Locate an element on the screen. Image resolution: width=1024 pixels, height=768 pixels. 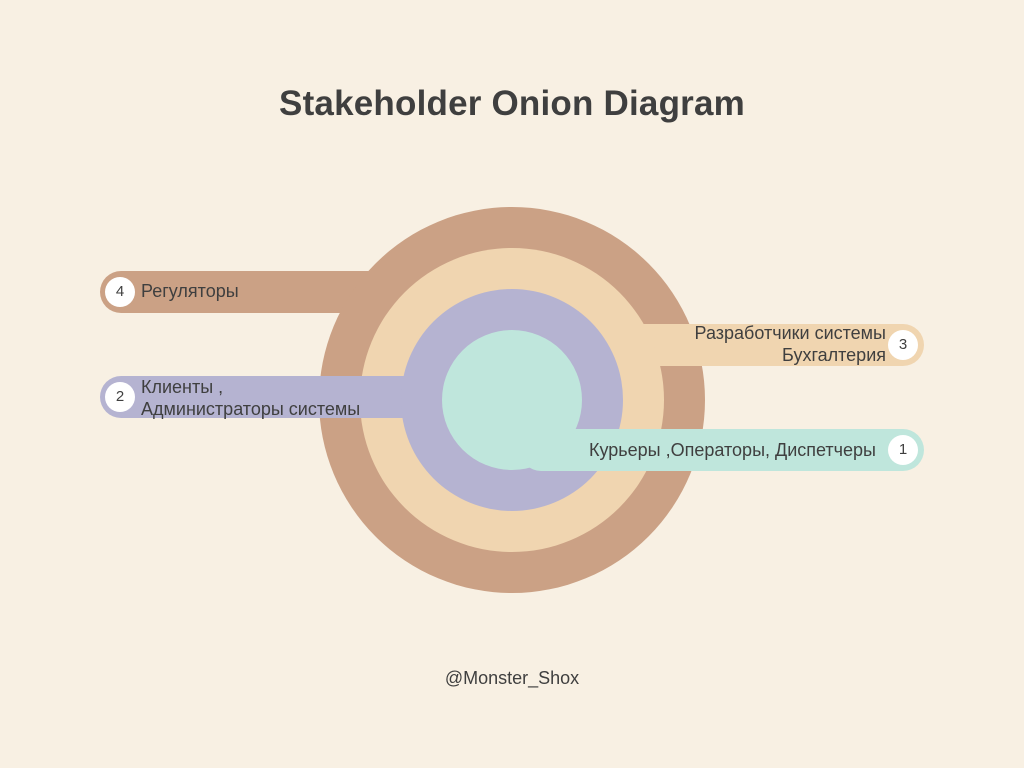
layer-4-connector-bar is located at coordinates (250, 292).